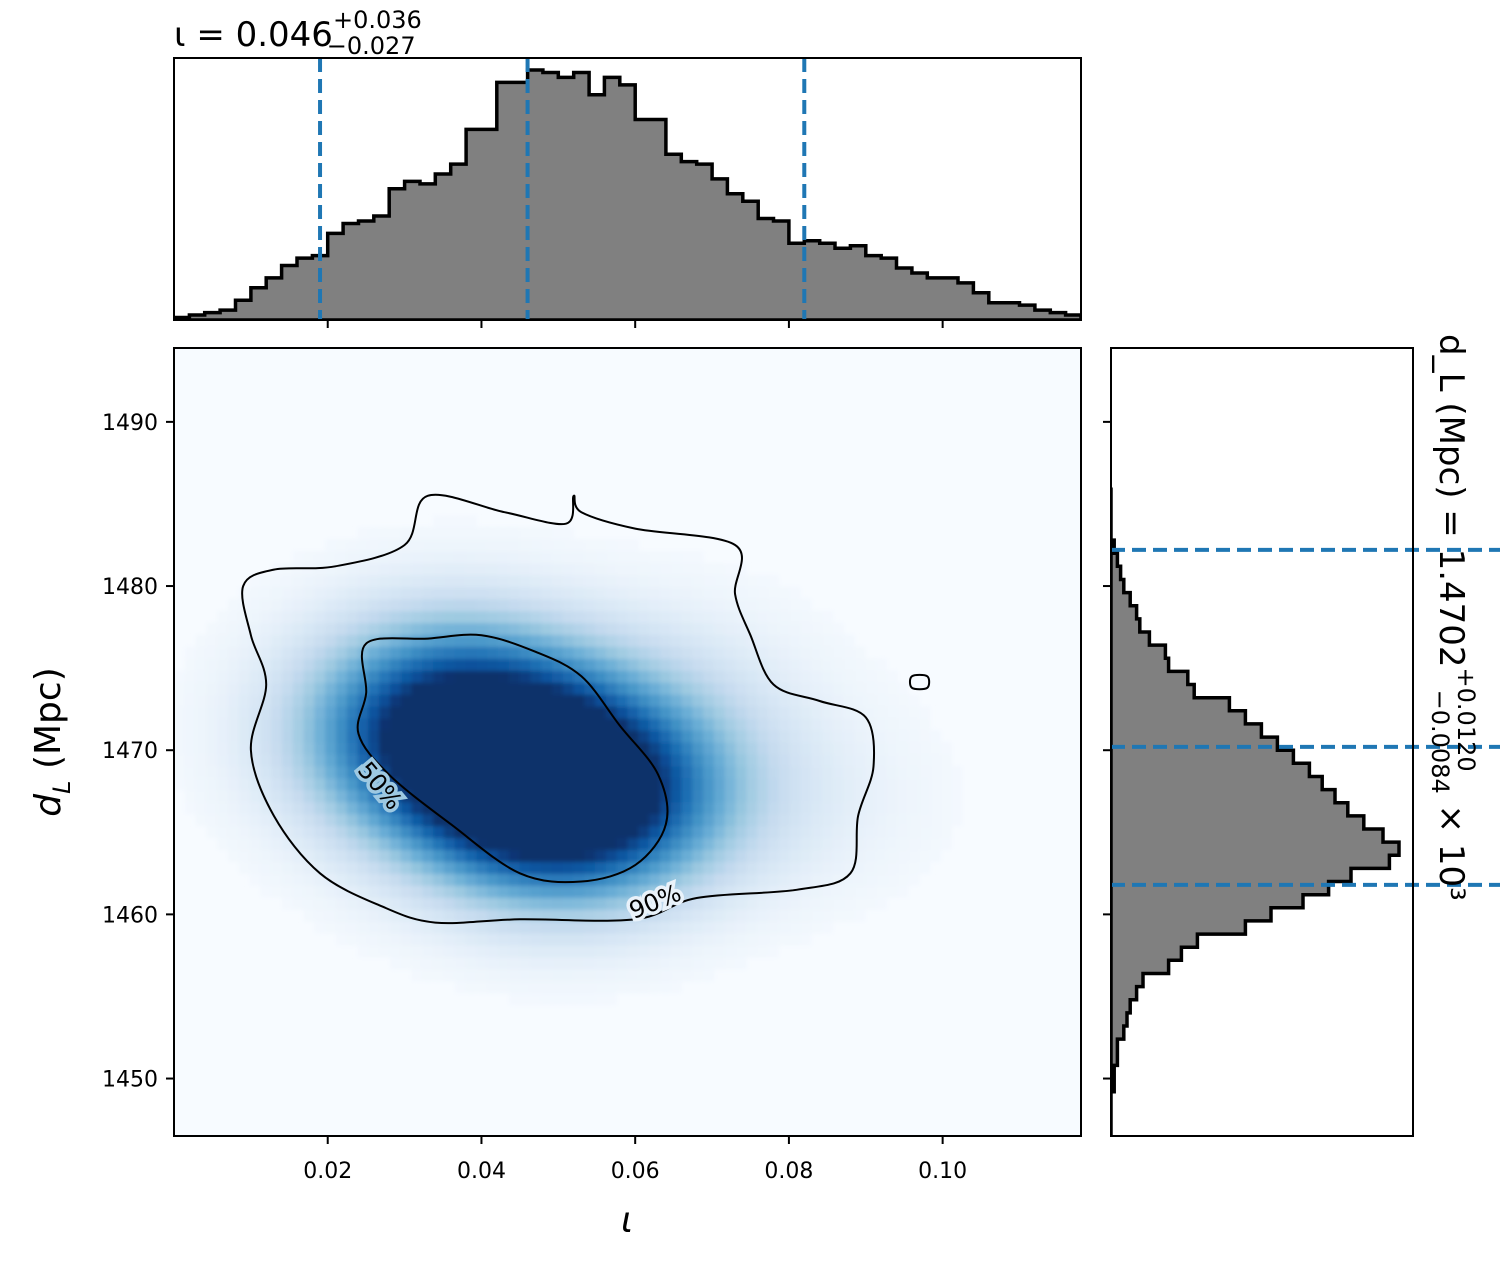 The height and width of the screenshot is (1263, 1502). Describe the element at coordinates (130, 751) in the screenshot. I see `y-tick-label: 1470` at that location.